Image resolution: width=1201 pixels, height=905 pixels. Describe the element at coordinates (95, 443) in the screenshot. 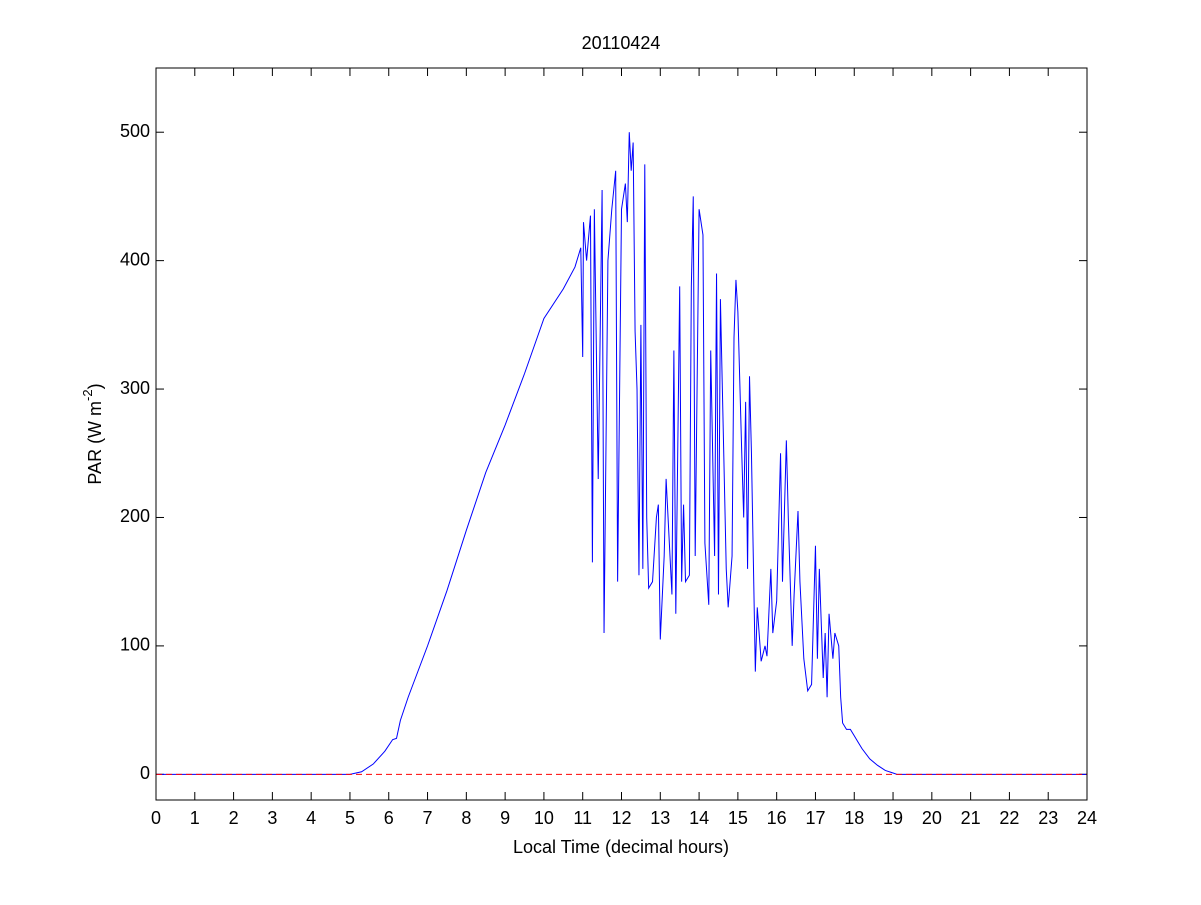

I see `y-label-text: PAR (W m` at that location.